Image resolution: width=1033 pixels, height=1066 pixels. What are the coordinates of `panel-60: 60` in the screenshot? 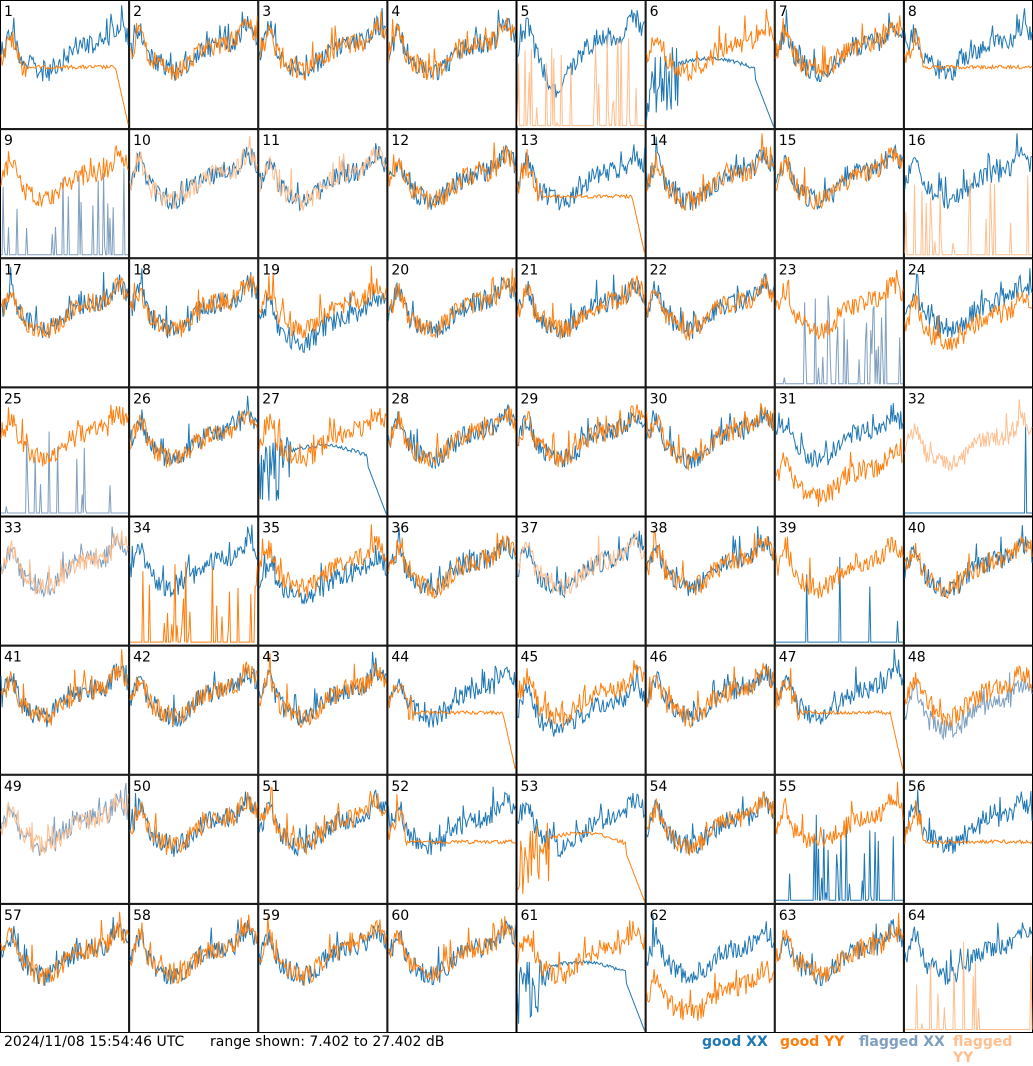 It's located at (452, 968).